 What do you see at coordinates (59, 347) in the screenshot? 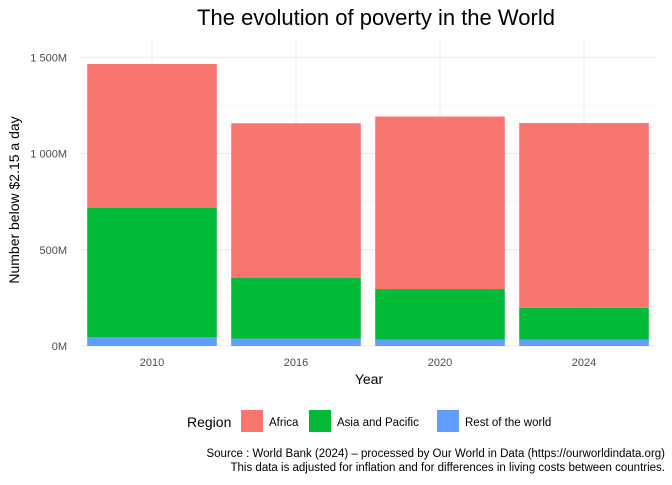
I see `y-tick-label: 0M` at bounding box center [59, 347].